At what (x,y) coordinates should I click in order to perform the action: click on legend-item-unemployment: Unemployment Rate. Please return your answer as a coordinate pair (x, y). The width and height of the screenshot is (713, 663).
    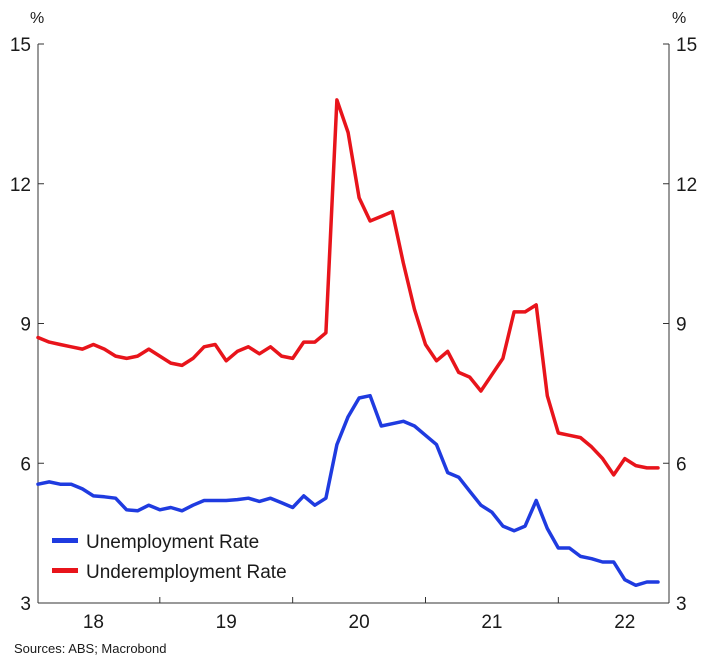
    Looking at the image, I should click on (155, 542).